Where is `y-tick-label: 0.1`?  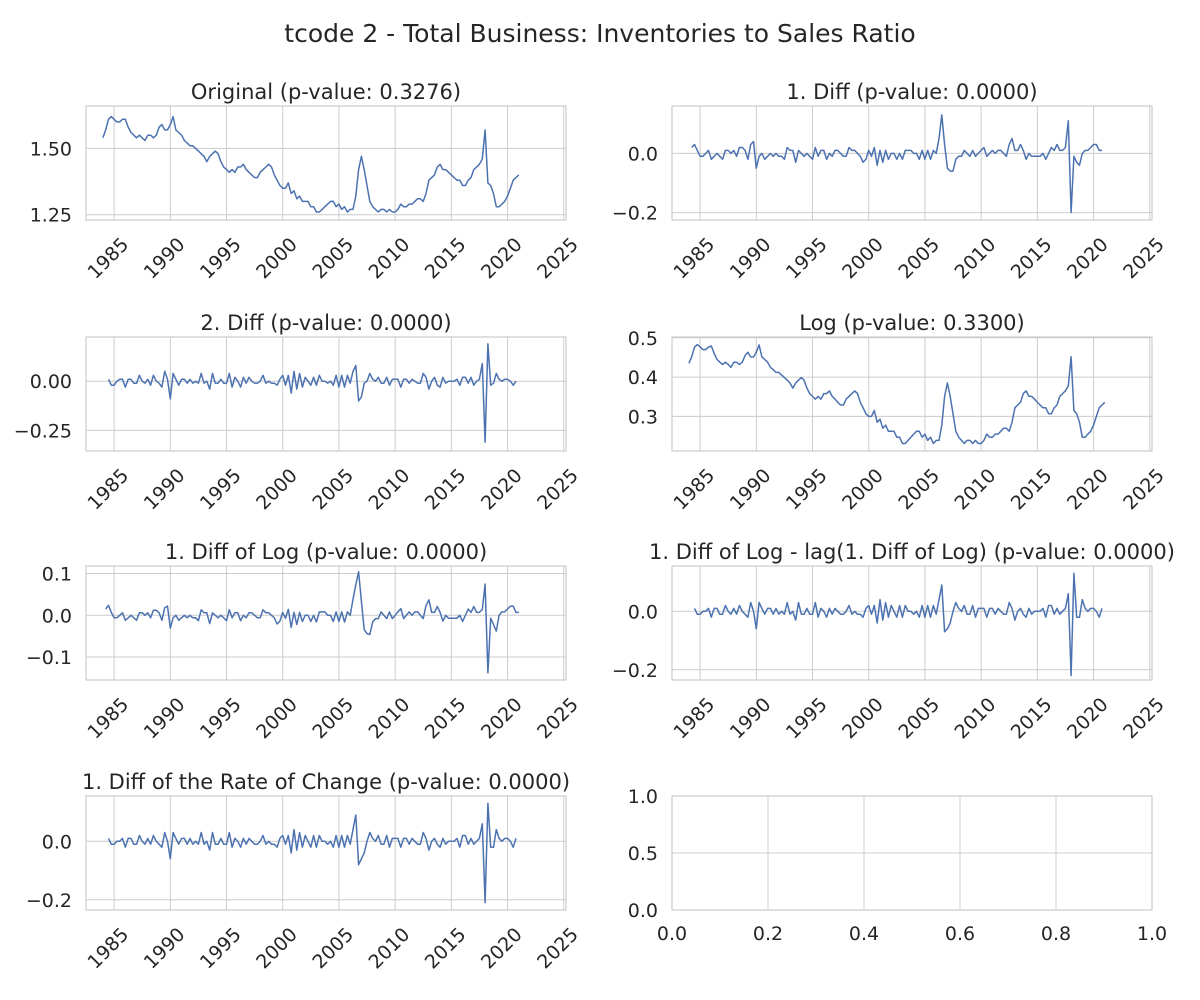
y-tick-label: 0.1 is located at coordinates (57, 575).